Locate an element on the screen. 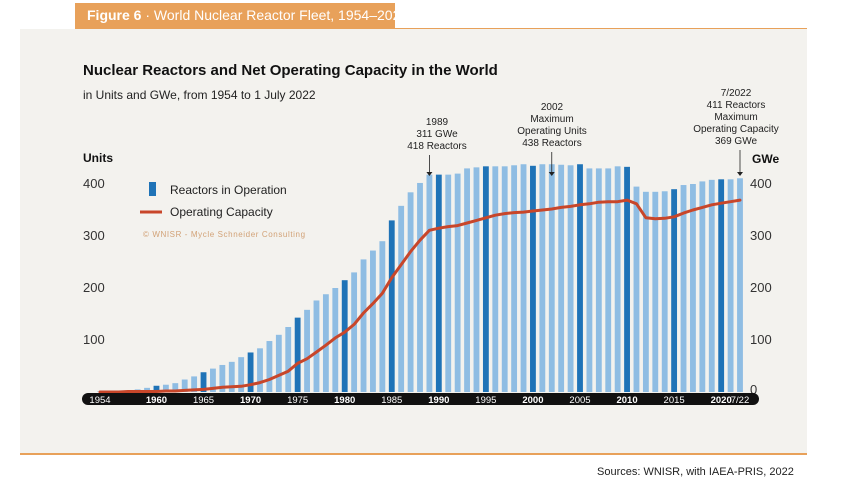 Image resolution: width=860 pixels, height=487 pixels. bar-1978 is located at coordinates (325, 343).